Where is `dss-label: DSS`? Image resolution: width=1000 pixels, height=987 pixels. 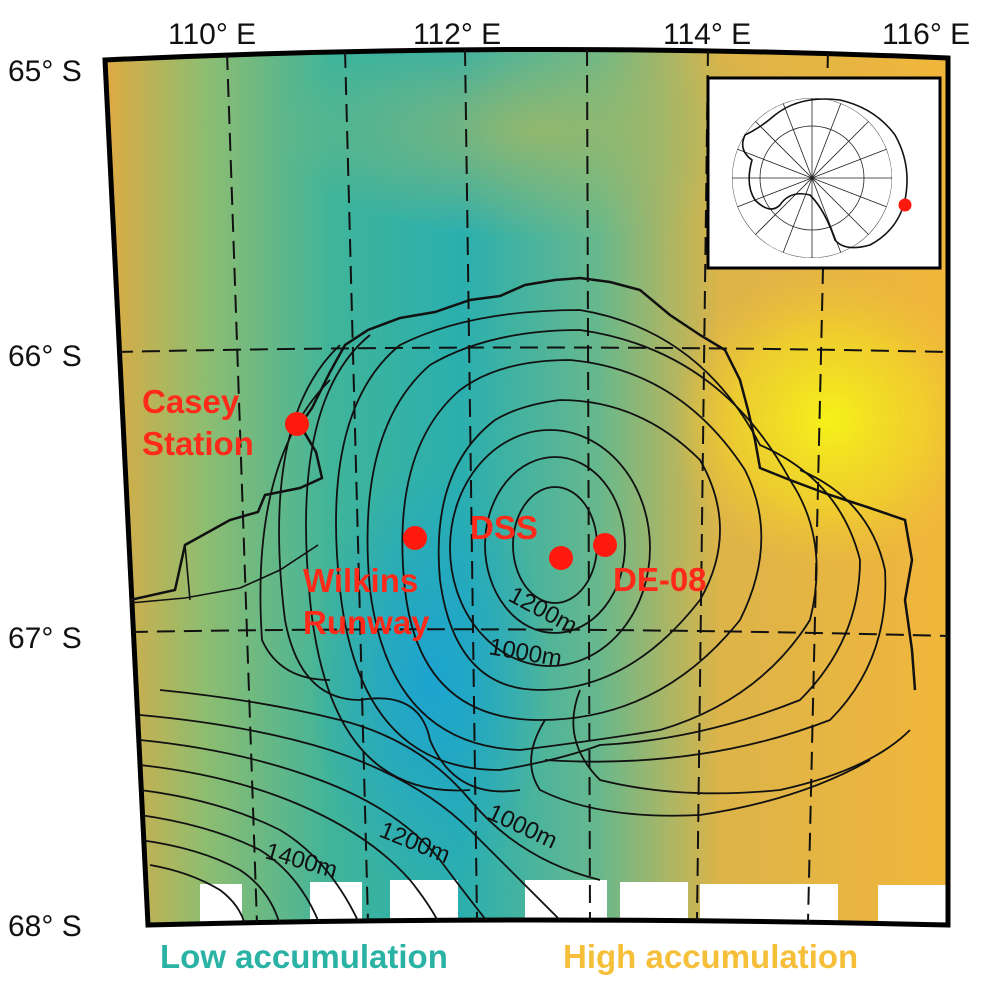 dss-label: DSS is located at coordinates (504, 527).